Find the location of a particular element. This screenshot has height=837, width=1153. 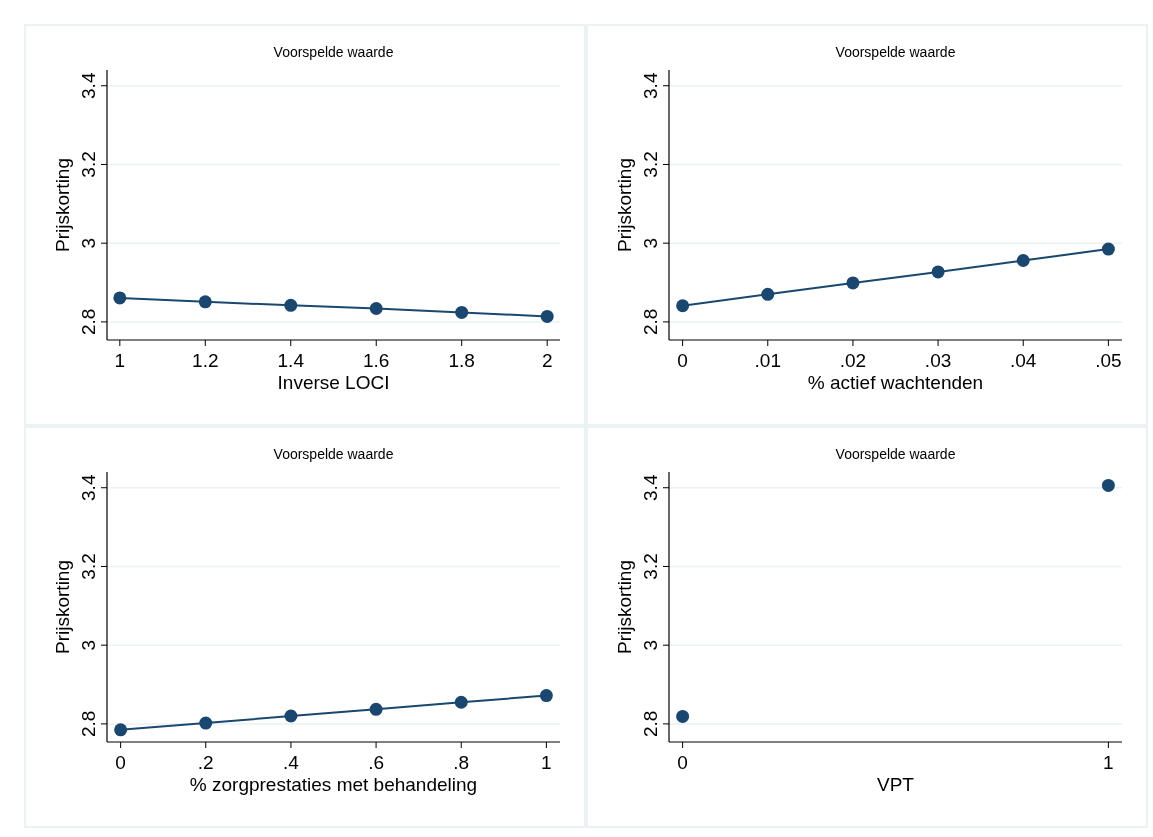

x-tick-label: .4 is located at coordinates (291, 762).